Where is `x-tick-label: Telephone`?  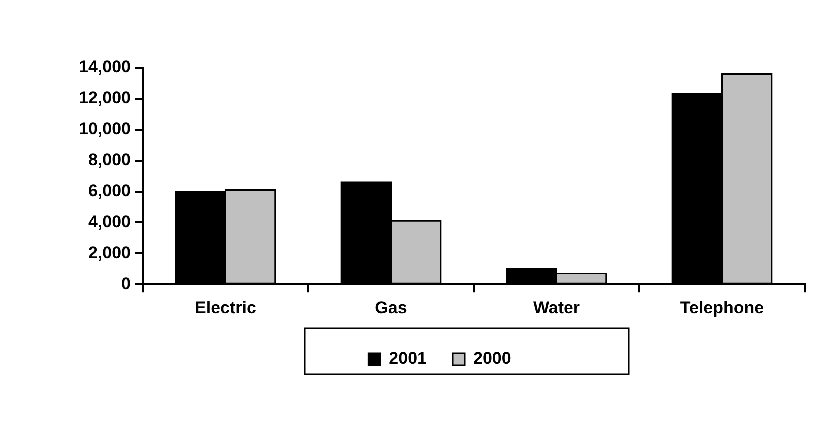
x-tick-label: Telephone is located at coordinates (722, 308).